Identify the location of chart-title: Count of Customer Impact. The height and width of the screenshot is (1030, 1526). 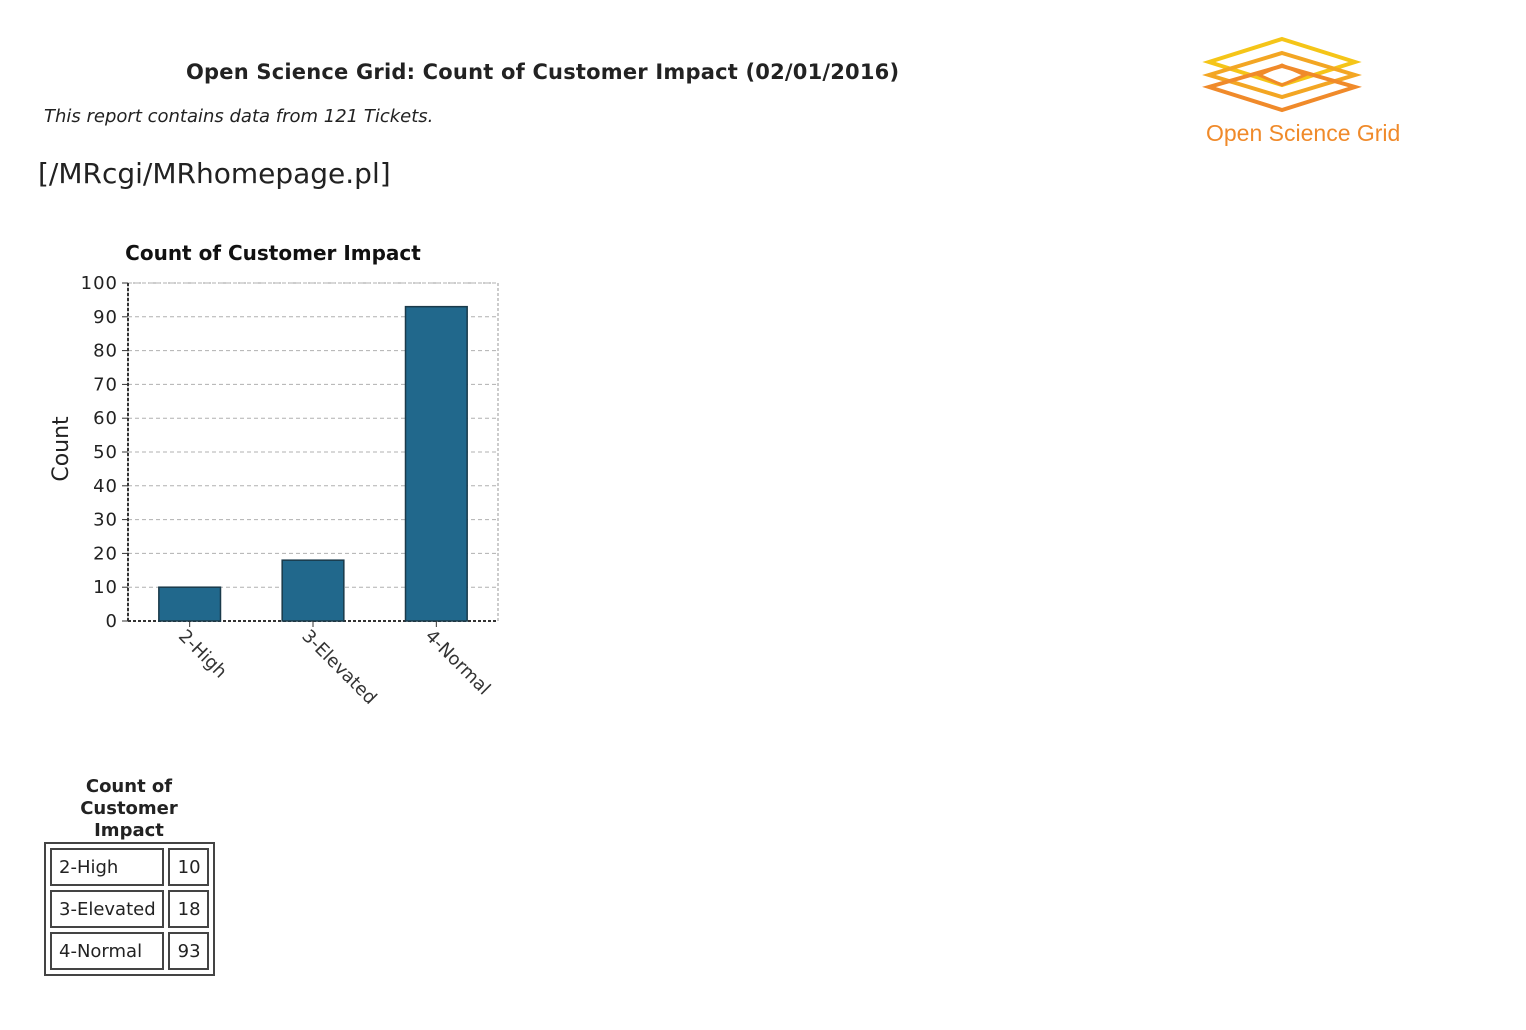
(273, 253).